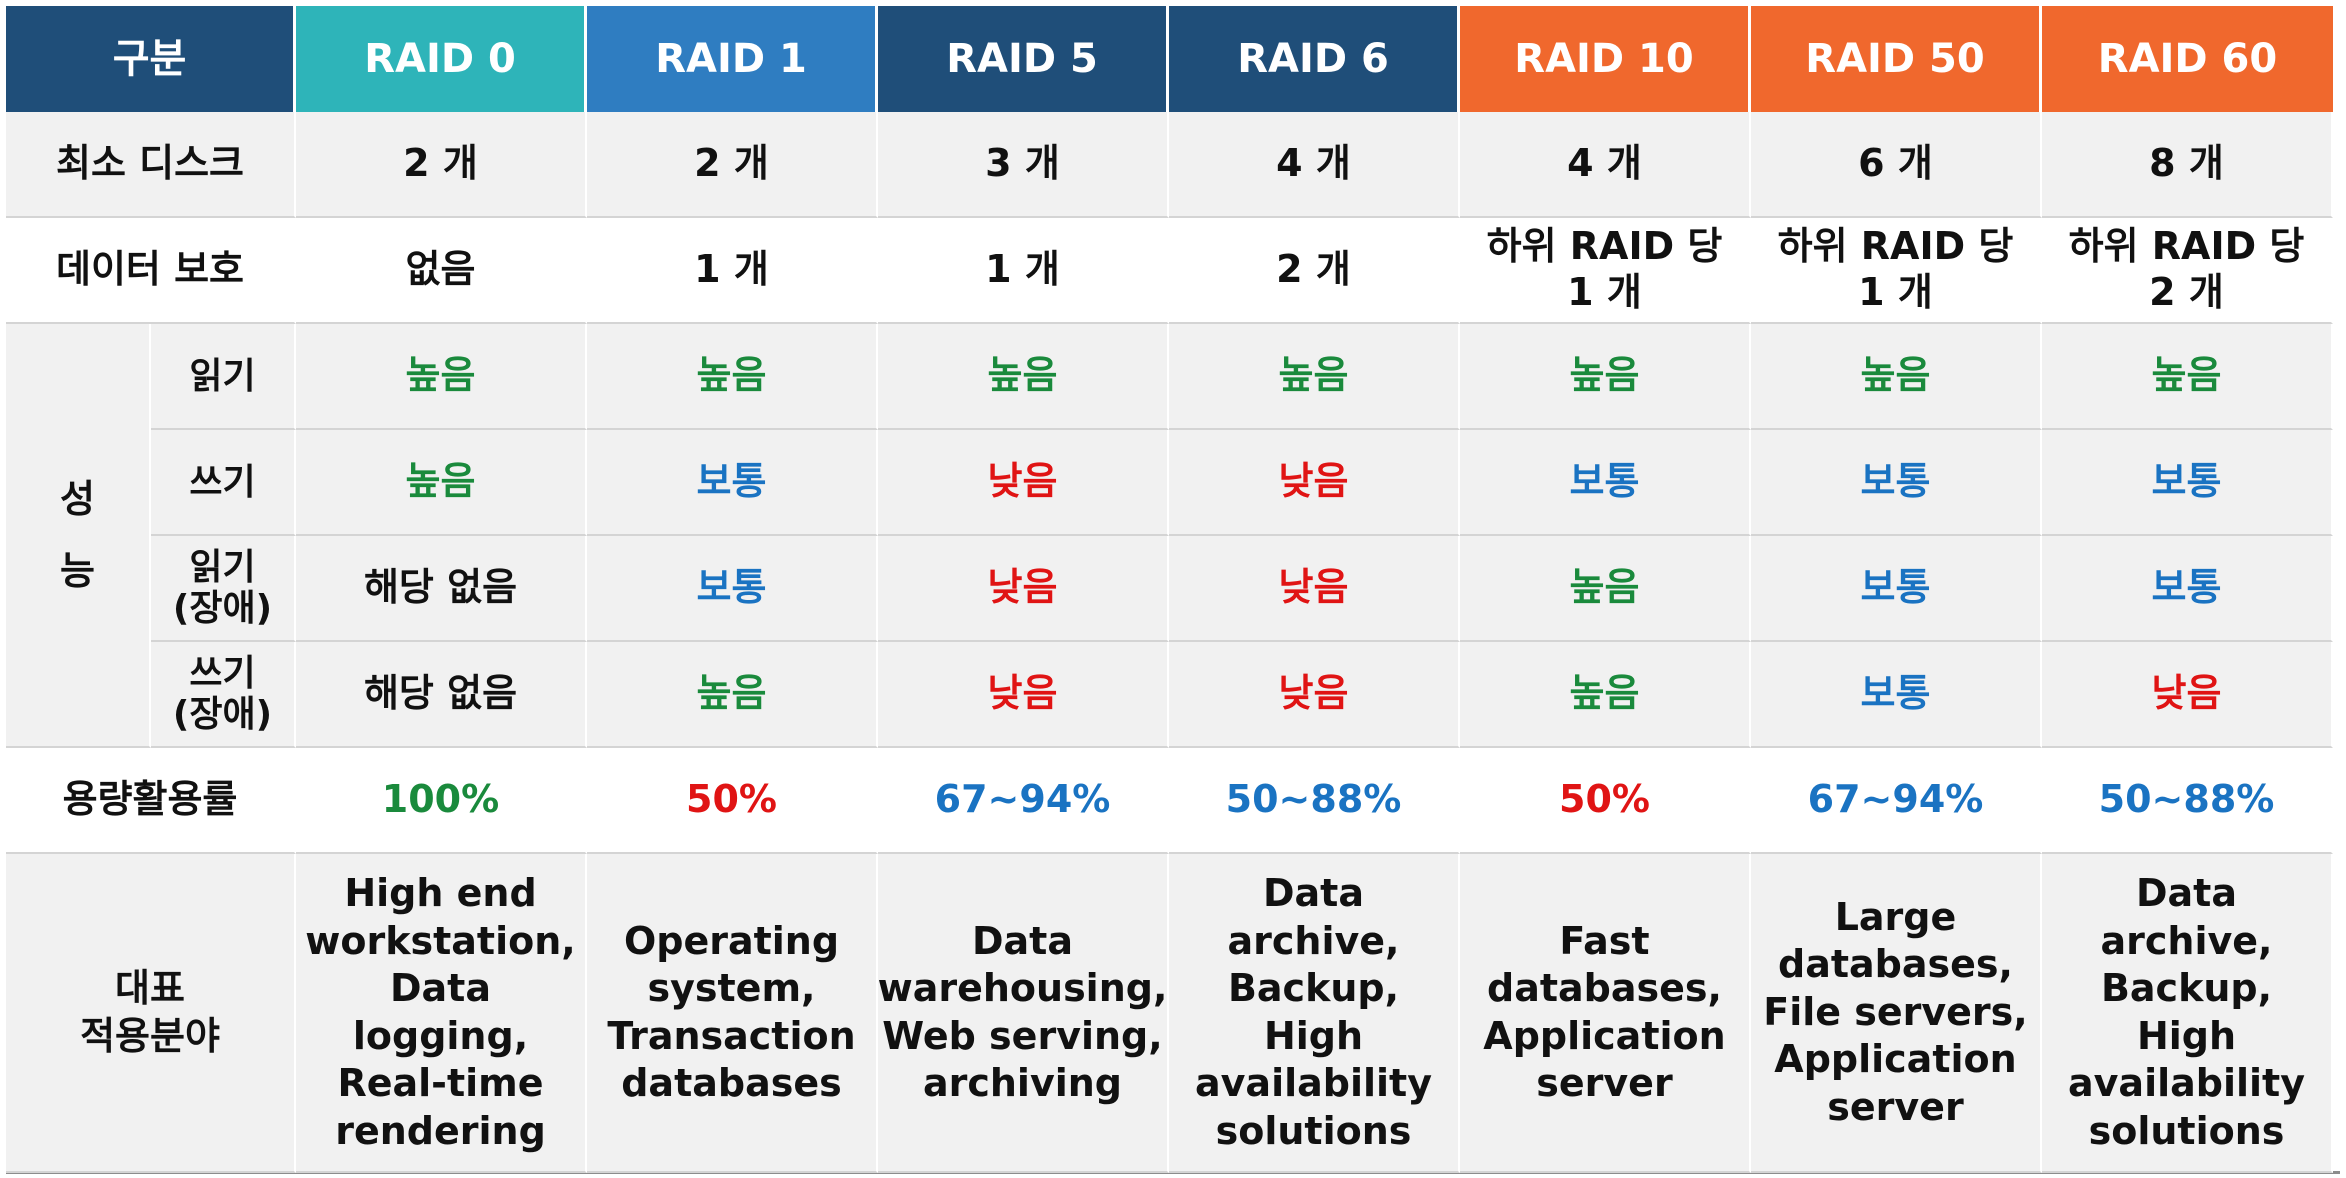 The width and height of the screenshot is (2346, 1178). What do you see at coordinates (2187, 271) in the screenshot?
I see `protection-raid60: 하위 RAID 당 2 개` at bounding box center [2187, 271].